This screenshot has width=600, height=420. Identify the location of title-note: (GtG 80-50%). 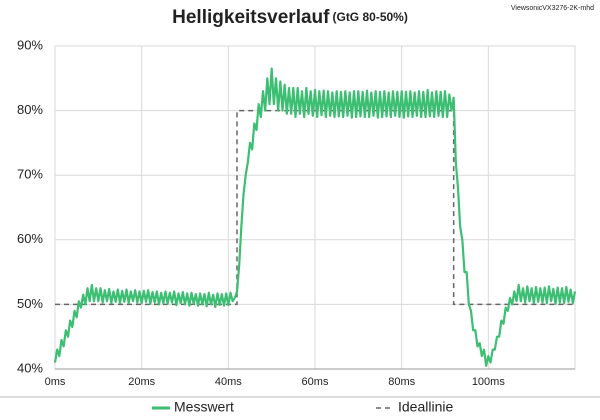
(369, 17).